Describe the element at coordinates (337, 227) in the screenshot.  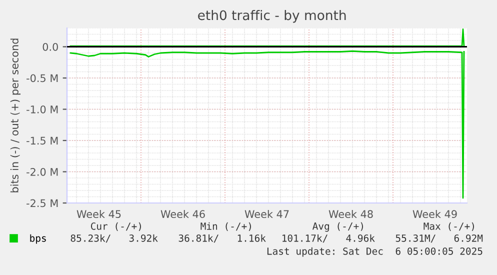
I see `text: Avg (-/+)` at that location.